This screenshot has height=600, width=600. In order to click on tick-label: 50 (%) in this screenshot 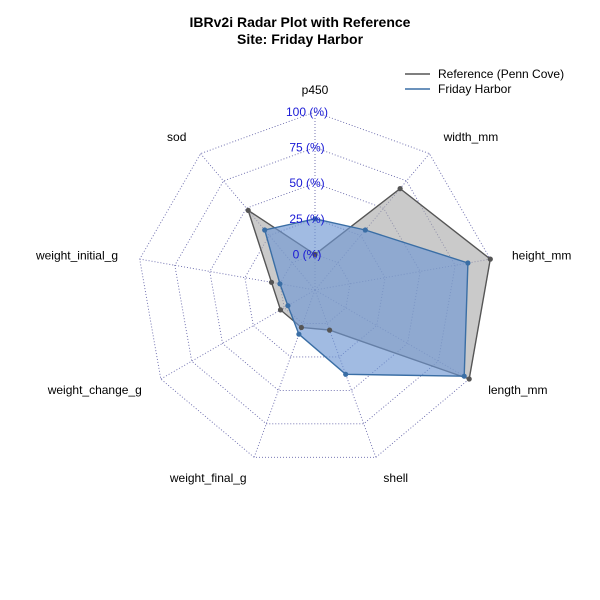, I will do `click(306, 183)`.